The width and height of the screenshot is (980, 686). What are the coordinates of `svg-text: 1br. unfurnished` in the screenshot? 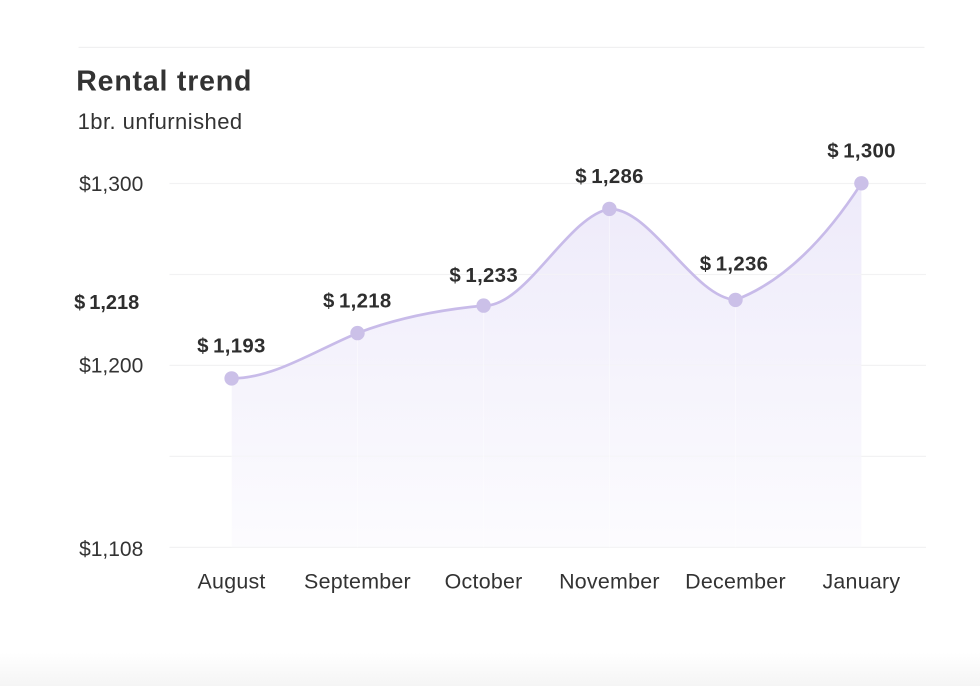 It's located at (160, 121).